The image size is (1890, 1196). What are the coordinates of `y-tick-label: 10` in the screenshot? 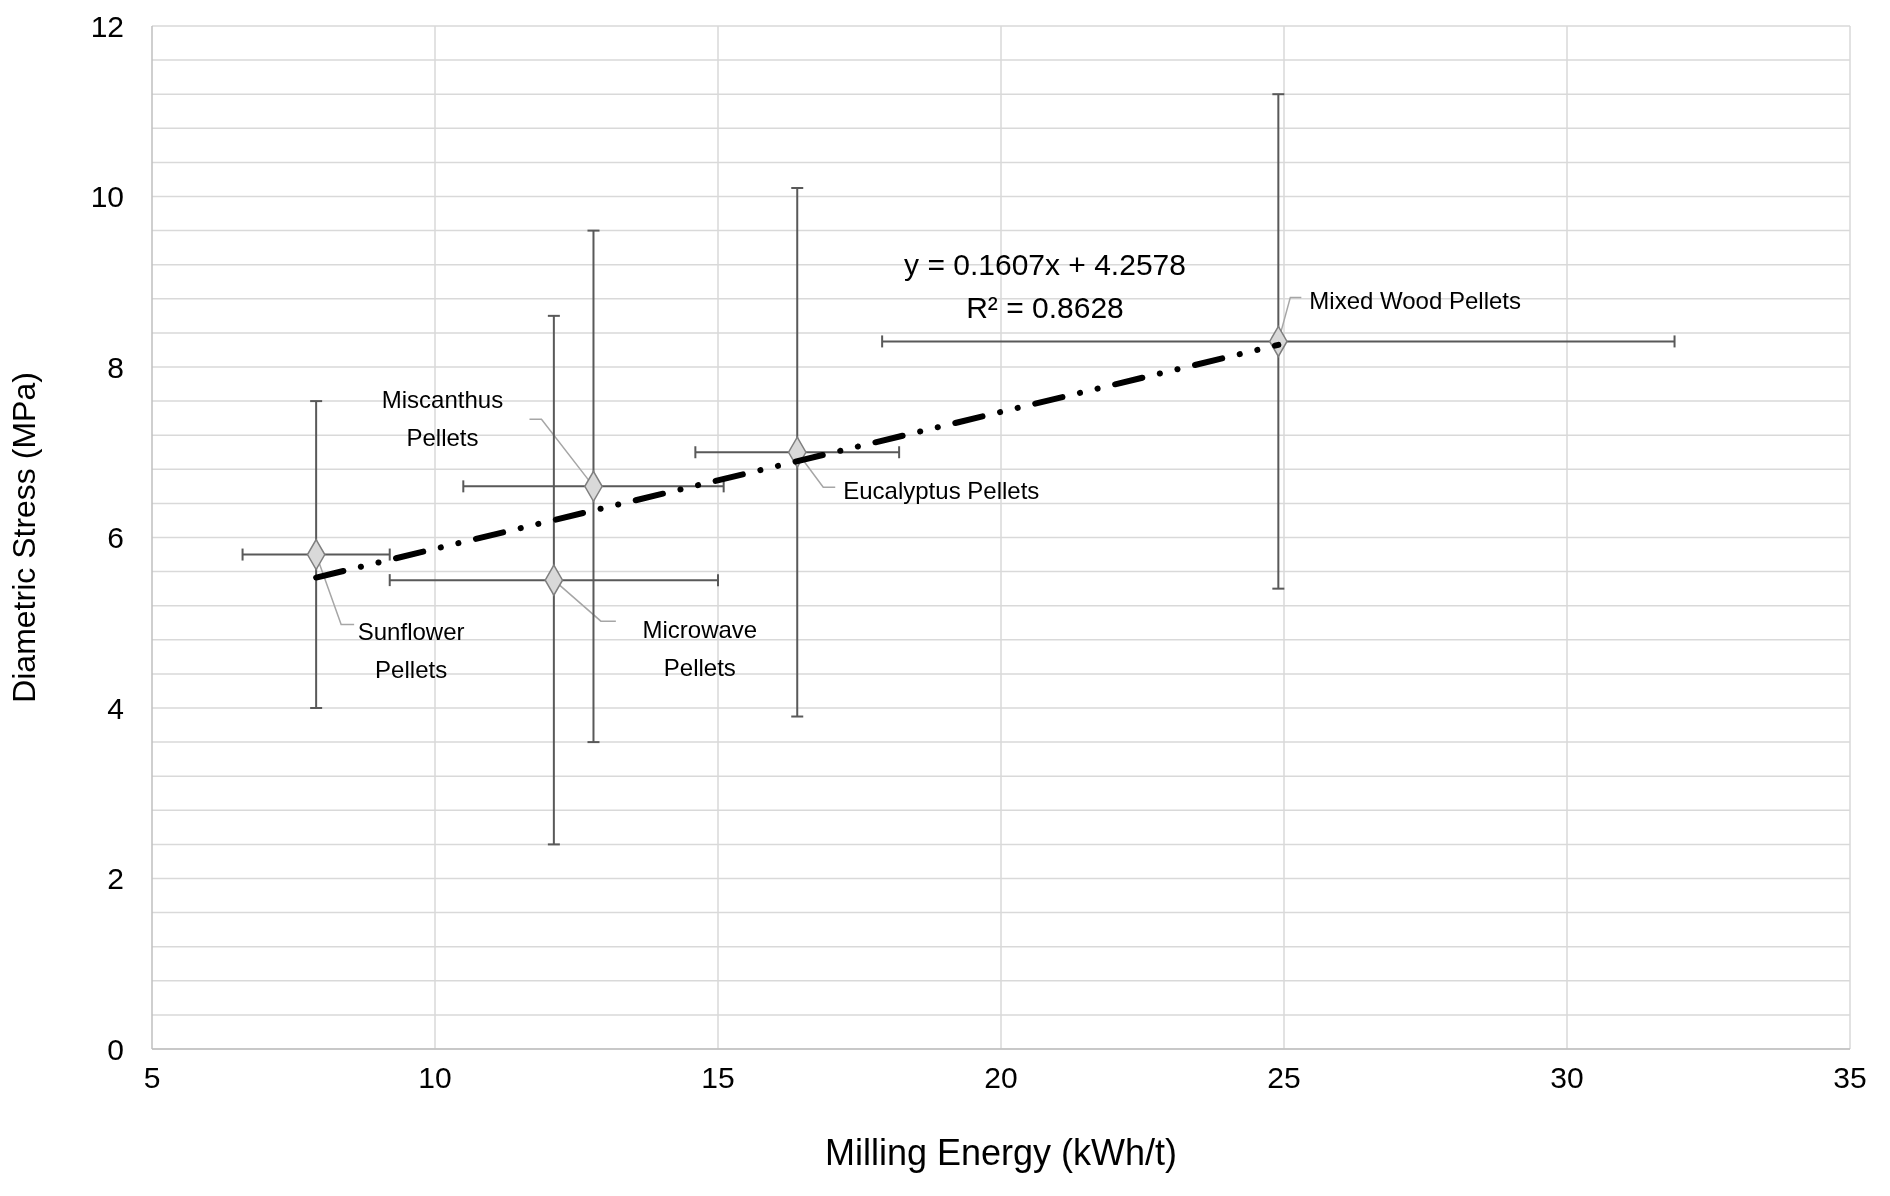 It's located at (107, 197).